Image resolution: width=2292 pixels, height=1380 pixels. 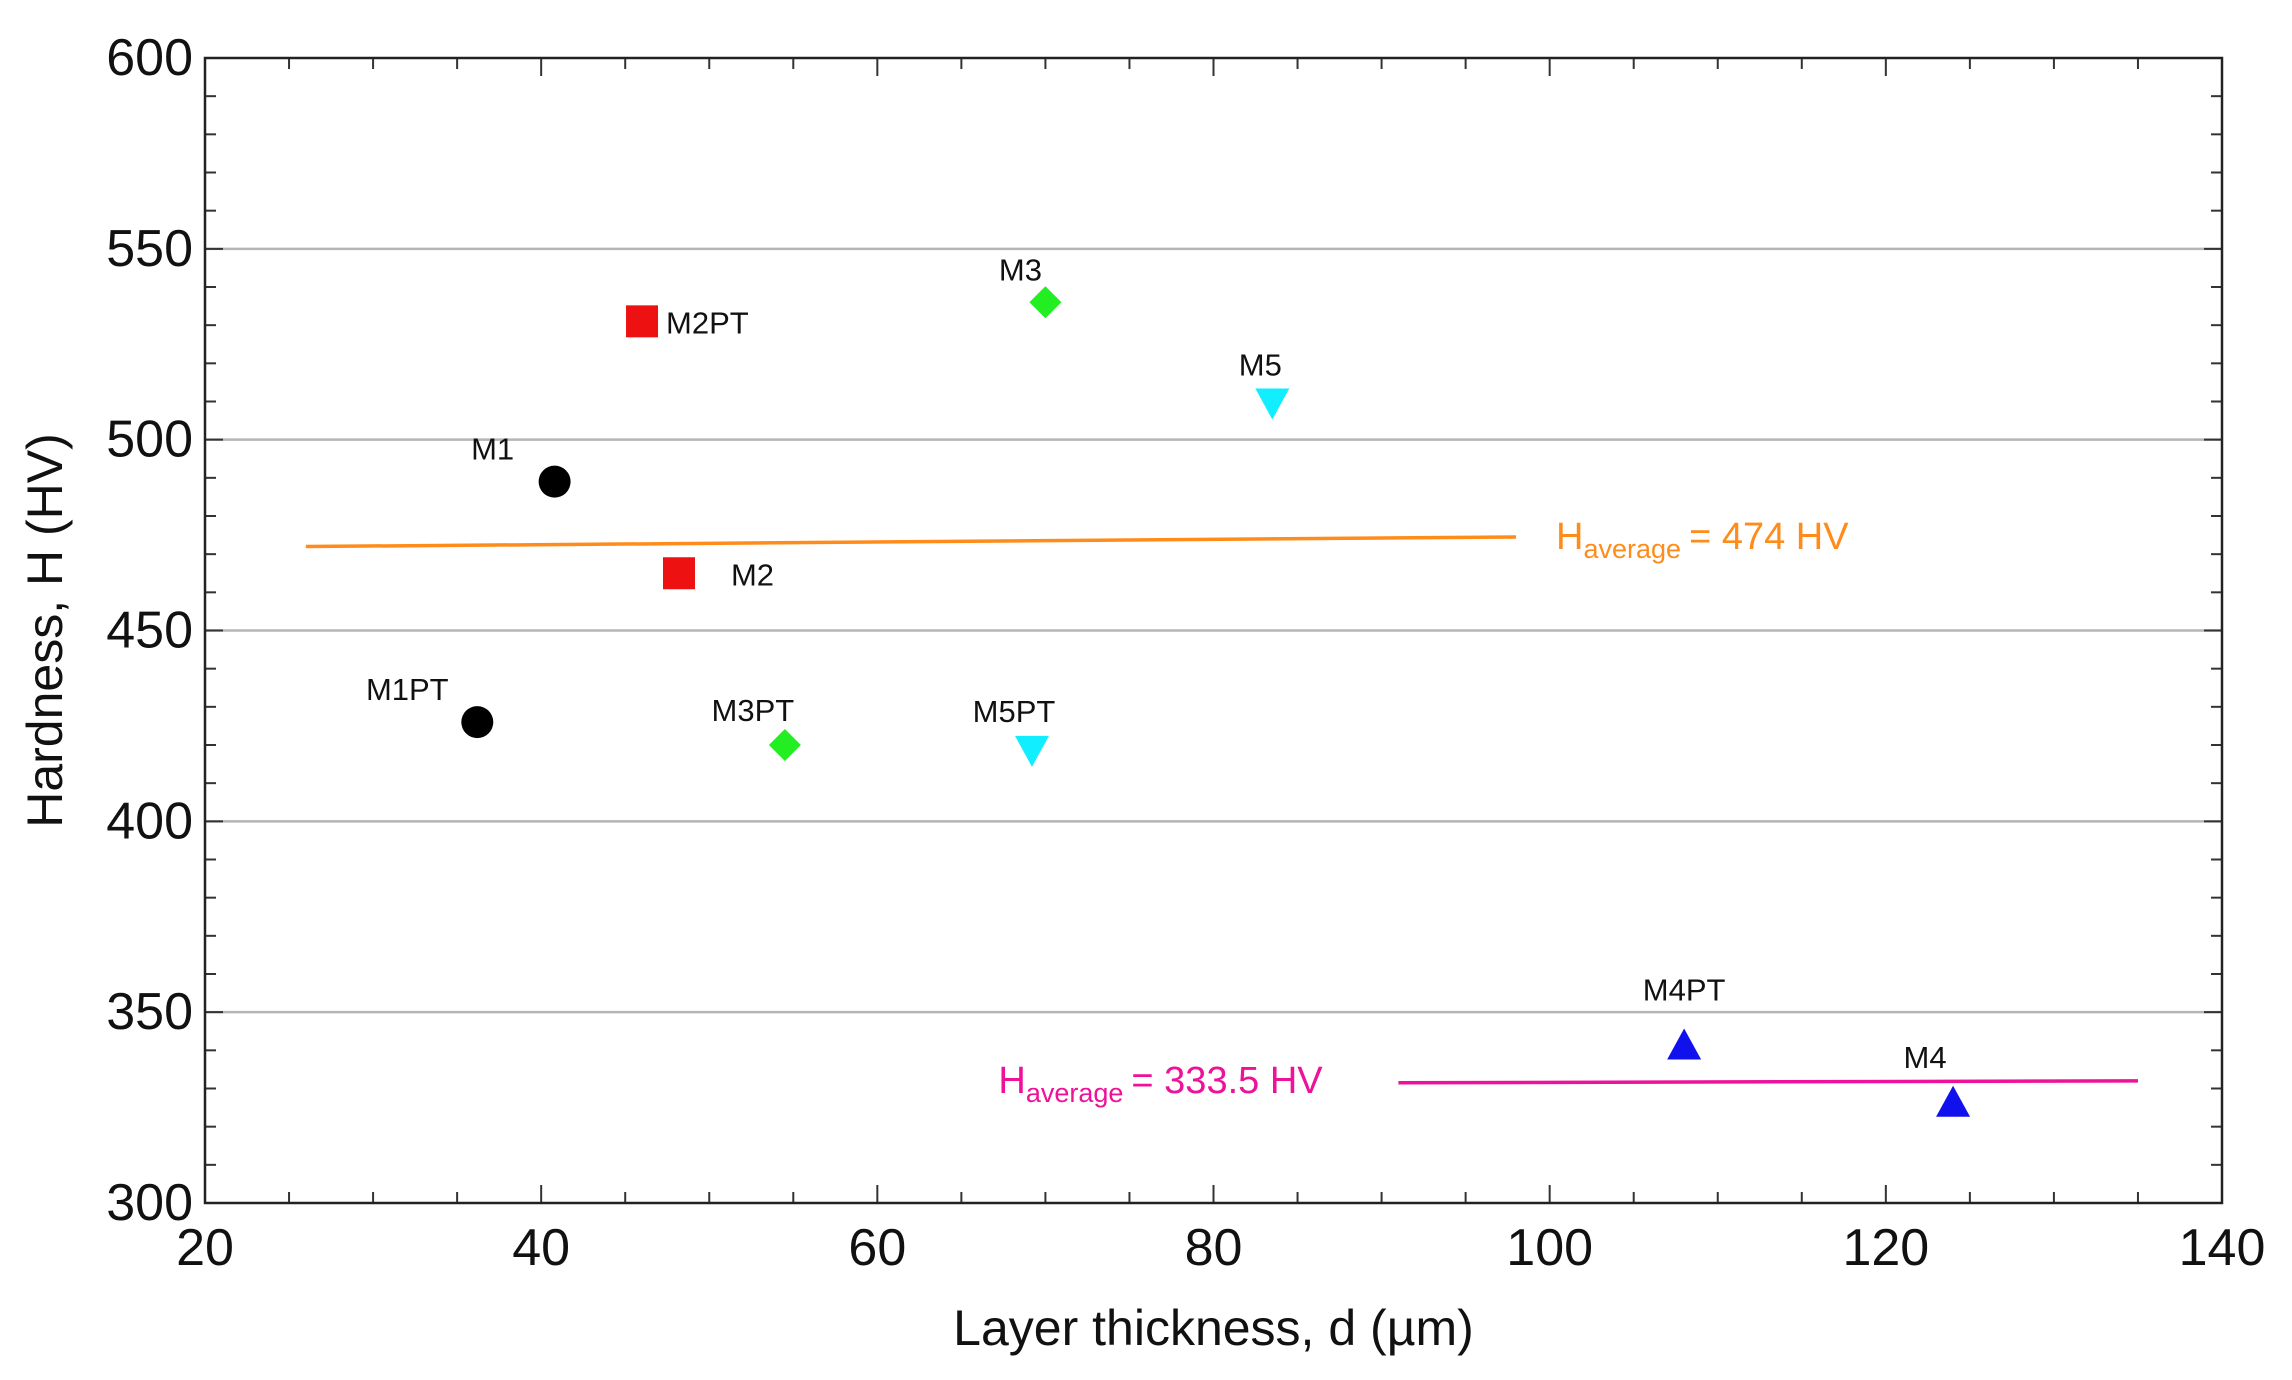 I want to click on average-high-label-value: = 474 HV, so click(x=1769, y=537).